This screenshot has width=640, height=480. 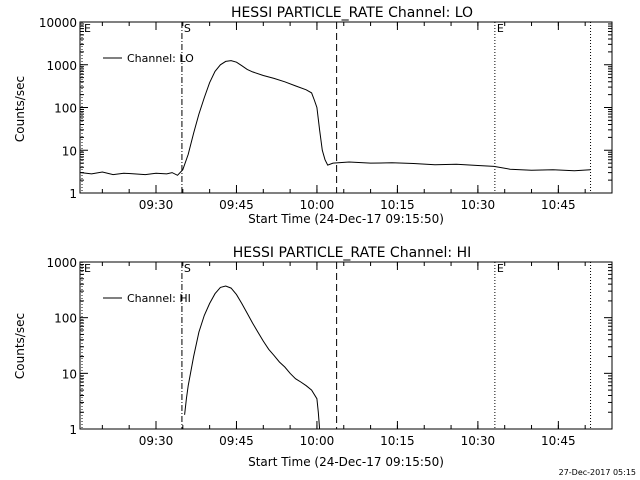 I want to click on legend: Channel: LO, so click(x=148, y=58).